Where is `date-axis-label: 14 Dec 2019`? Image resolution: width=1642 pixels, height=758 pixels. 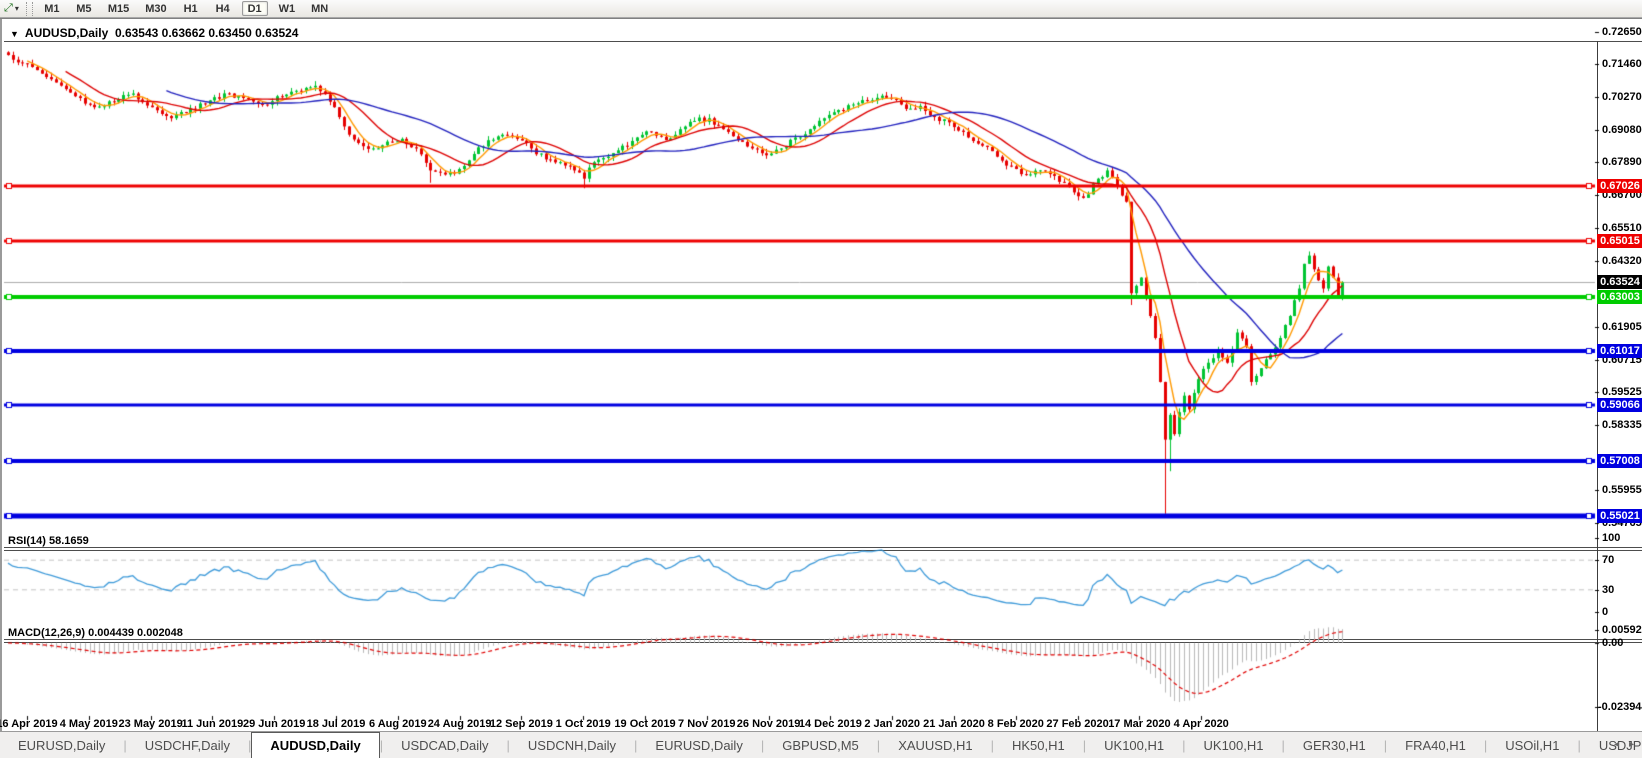 date-axis-label: 14 Dec 2019 is located at coordinates (830, 724).